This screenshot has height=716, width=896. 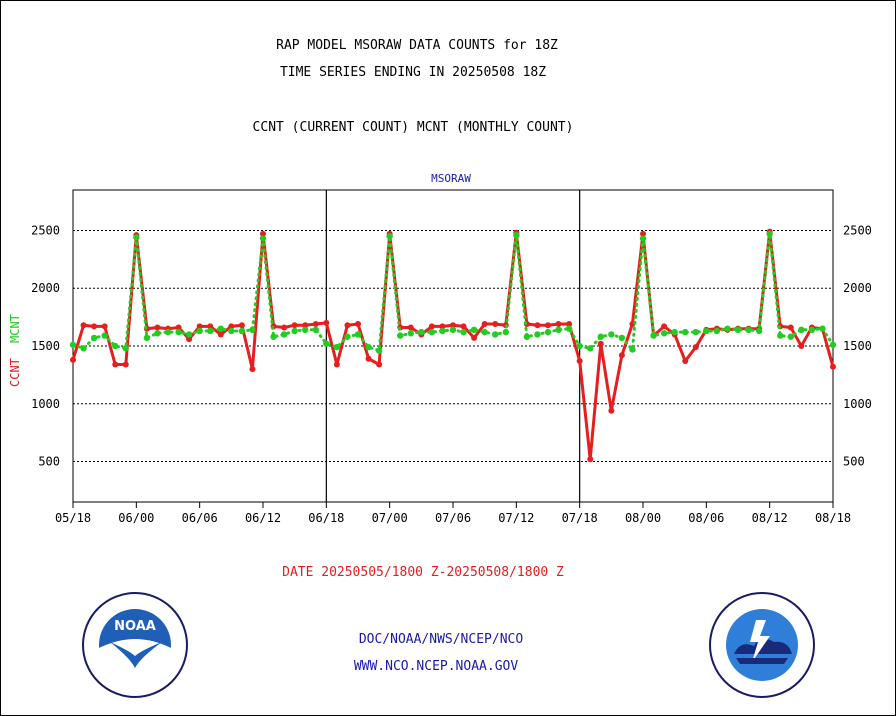 I want to click on x-tick-label: 08/00, so click(x=643, y=518).